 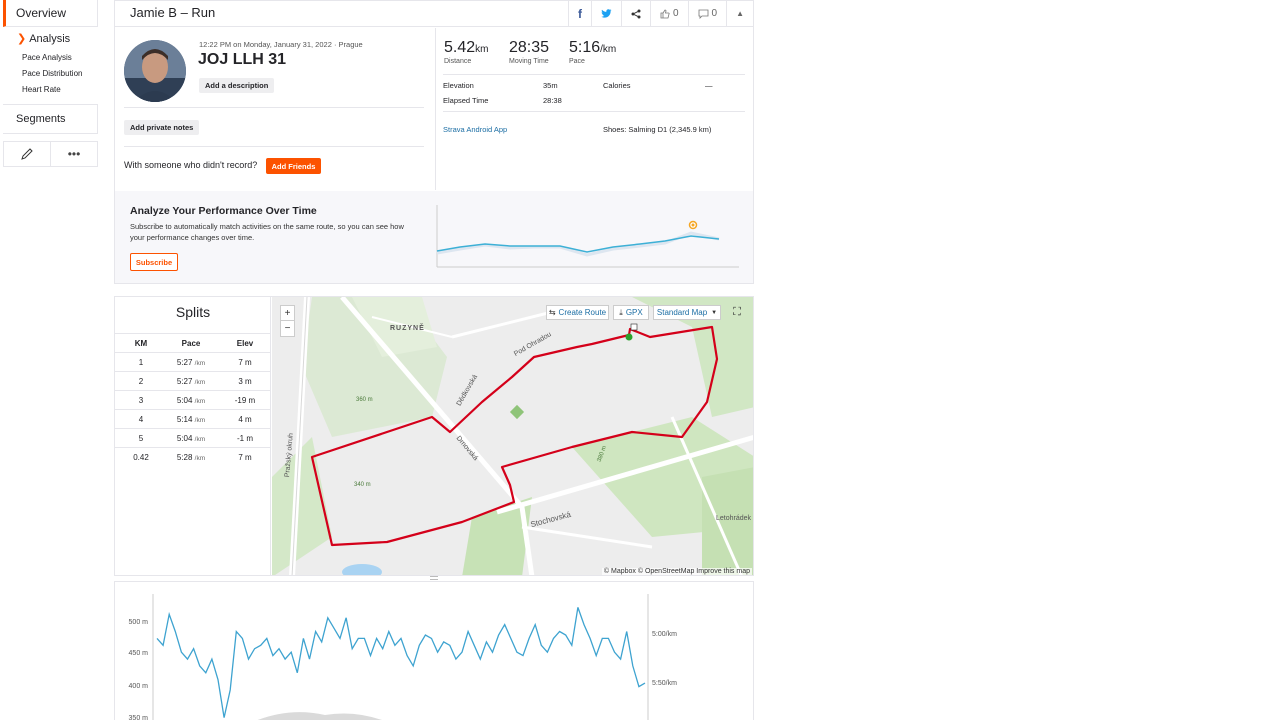 What do you see at coordinates (141, 457) in the screenshot?
I see `split-km: 0.42` at bounding box center [141, 457].